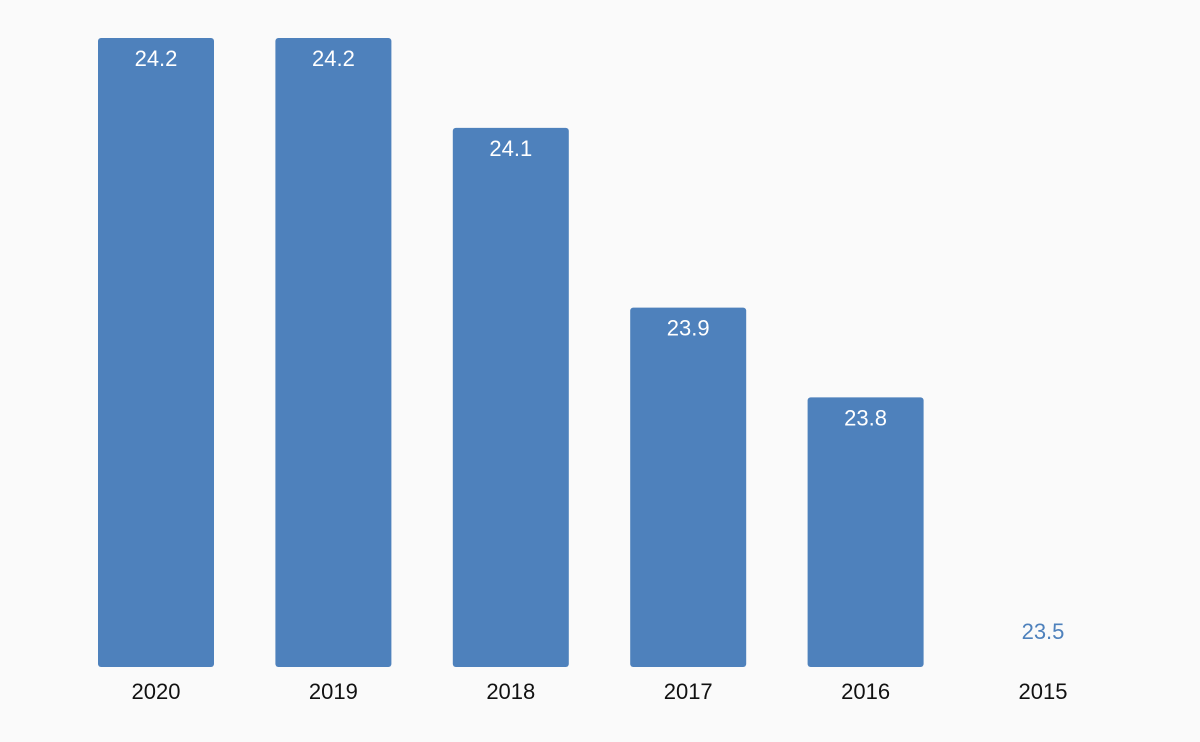  What do you see at coordinates (333, 691) in the screenshot?
I see `x-tick-label-2019: 2019` at bounding box center [333, 691].